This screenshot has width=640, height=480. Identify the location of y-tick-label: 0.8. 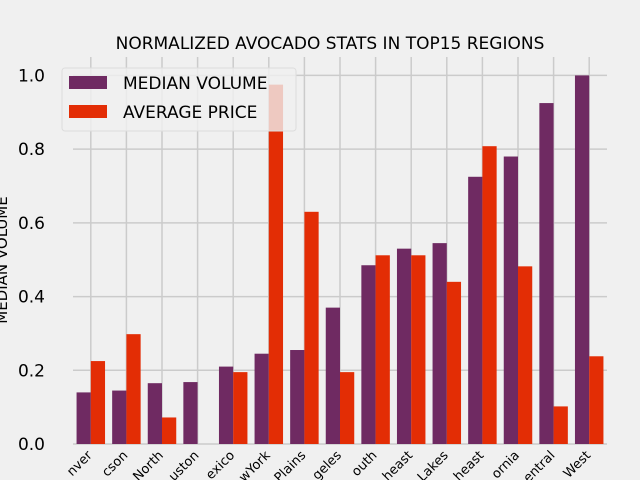
(31, 150).